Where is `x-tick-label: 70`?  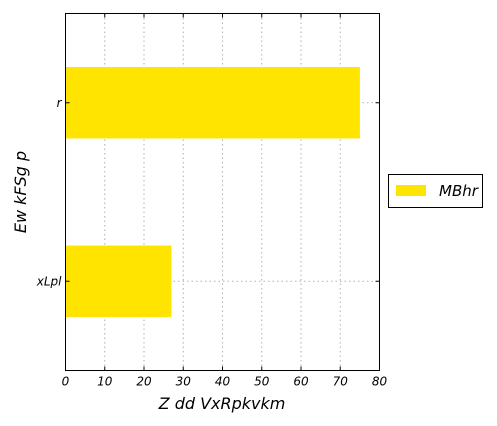
x-tick-label: 70 is located at coordinates (341, 382).